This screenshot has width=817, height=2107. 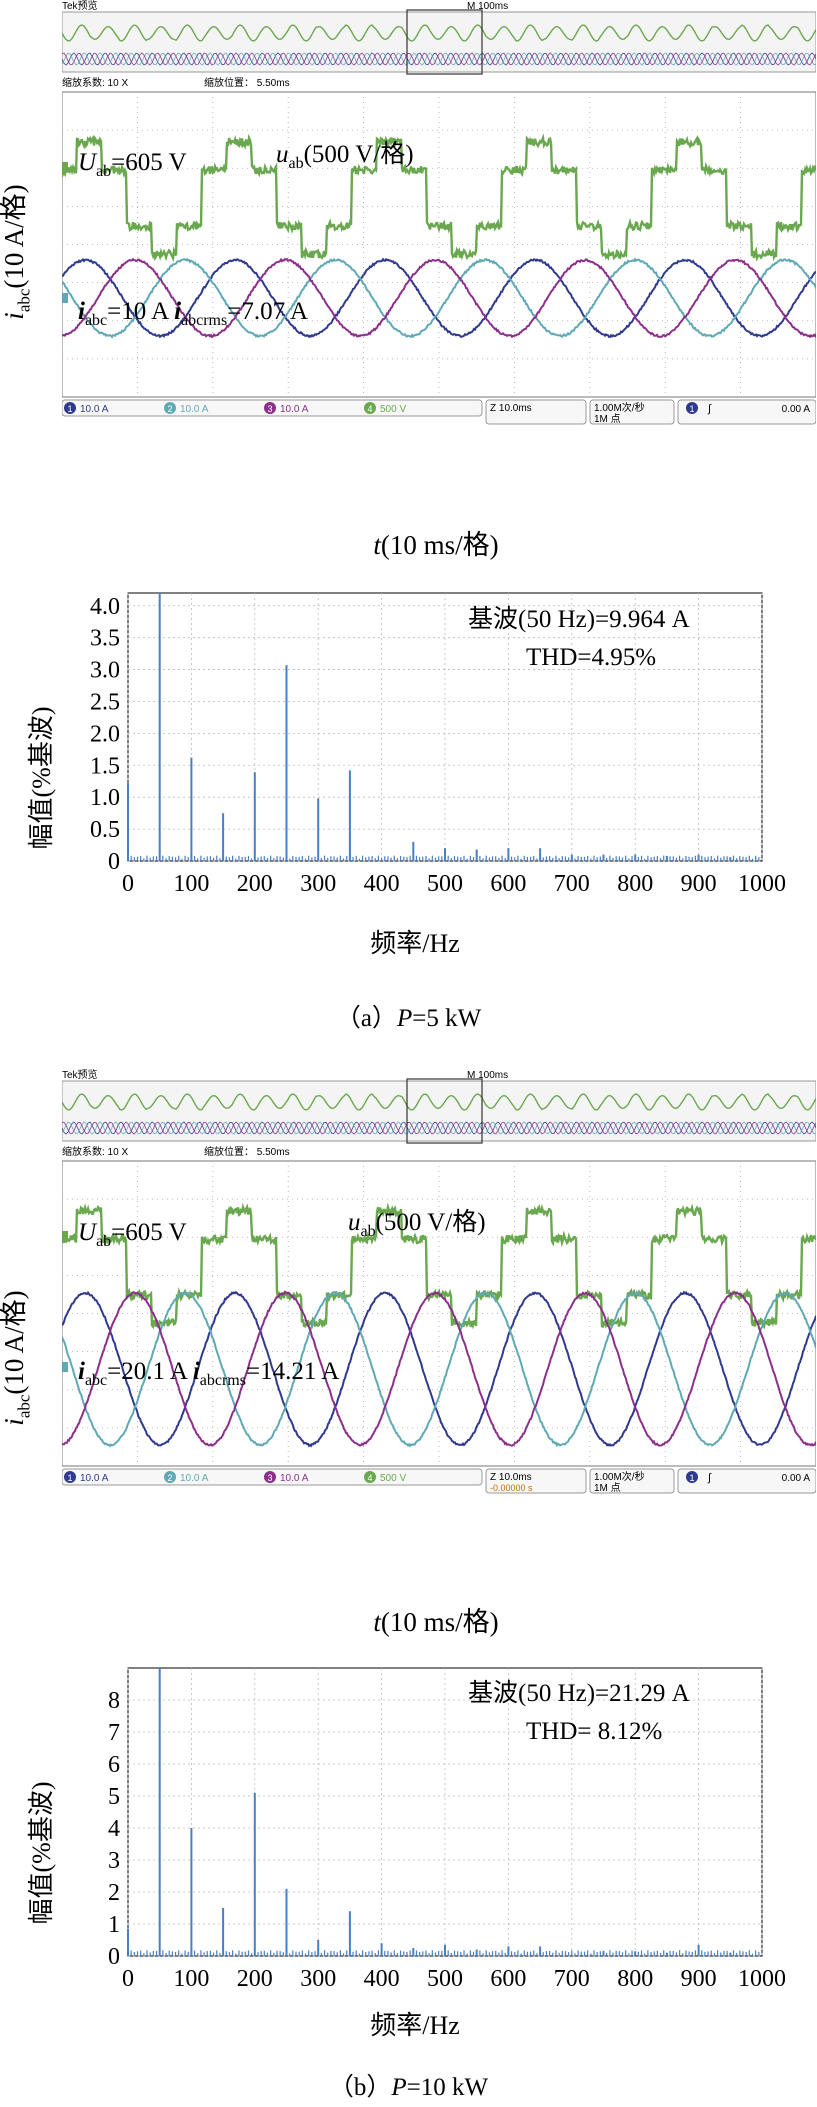 What do you see at coordinates (105, 734) in the screenshot?
I see `y-tick-label: 2.0` at bounding box center [105, 734].